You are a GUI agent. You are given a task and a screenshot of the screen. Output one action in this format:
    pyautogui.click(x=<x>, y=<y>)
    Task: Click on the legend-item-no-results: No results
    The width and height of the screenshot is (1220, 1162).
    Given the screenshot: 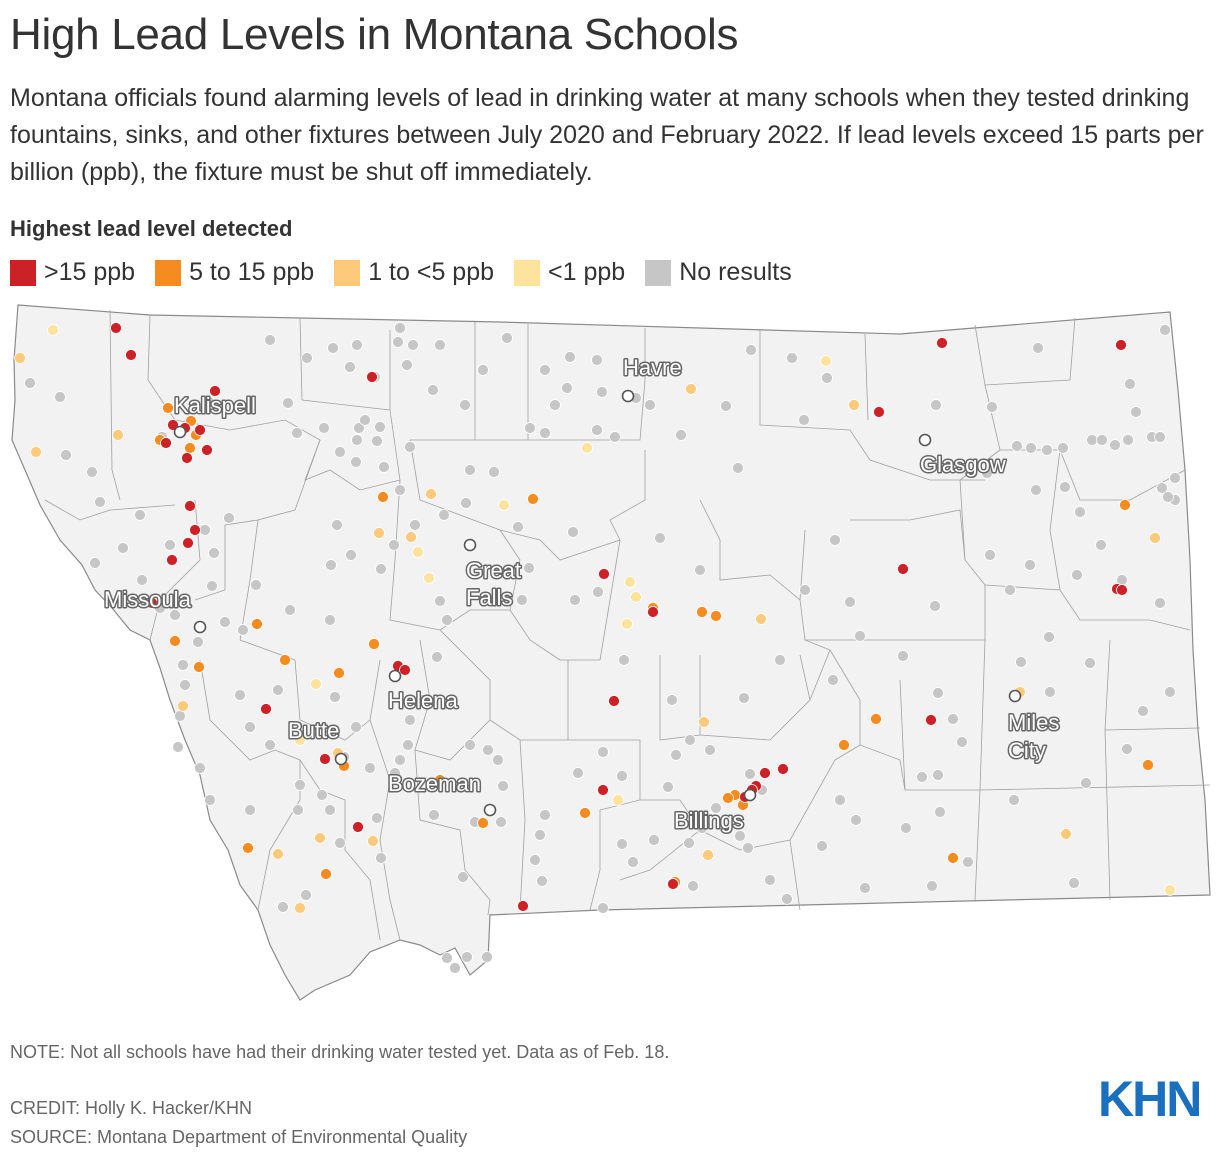 What is the action you would take?
    pyautogui.click(x=718, y=272)
    